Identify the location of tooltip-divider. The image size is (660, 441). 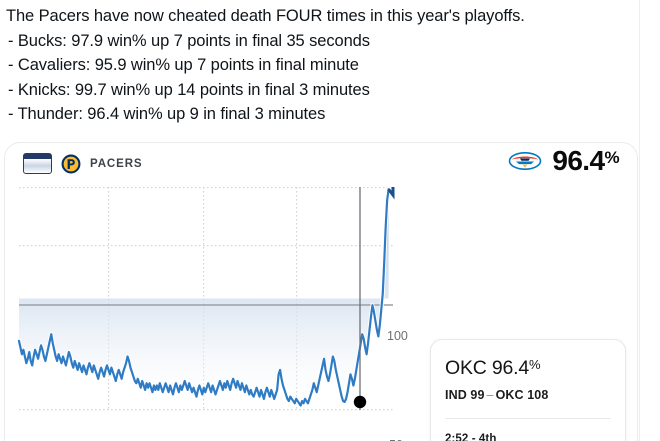
(528, 419).